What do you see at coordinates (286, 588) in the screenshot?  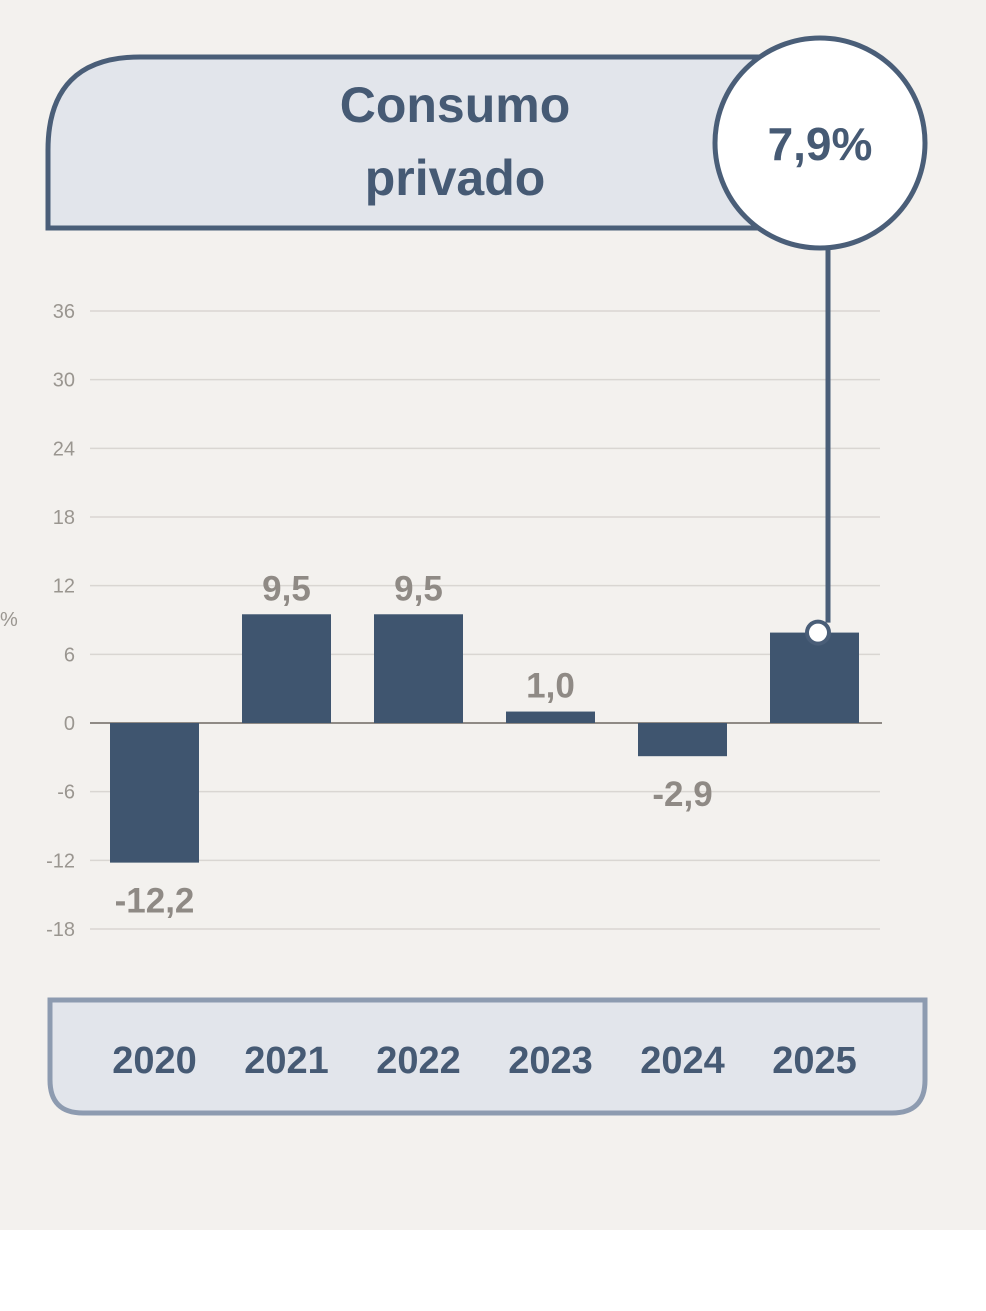 I see `data-label-2021: 9,5` at bounding box center [286, 588].